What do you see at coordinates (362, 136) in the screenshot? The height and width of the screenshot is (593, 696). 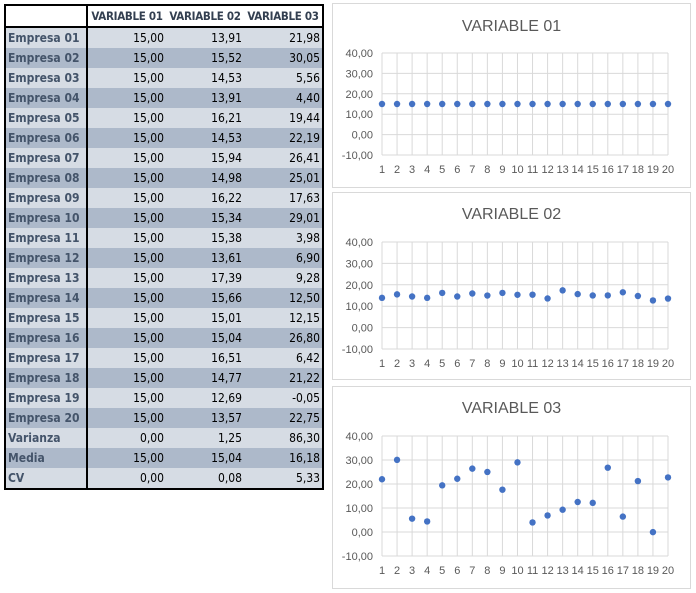 I see `y-tick-label: 0,00` at bounding box center [362, 136].